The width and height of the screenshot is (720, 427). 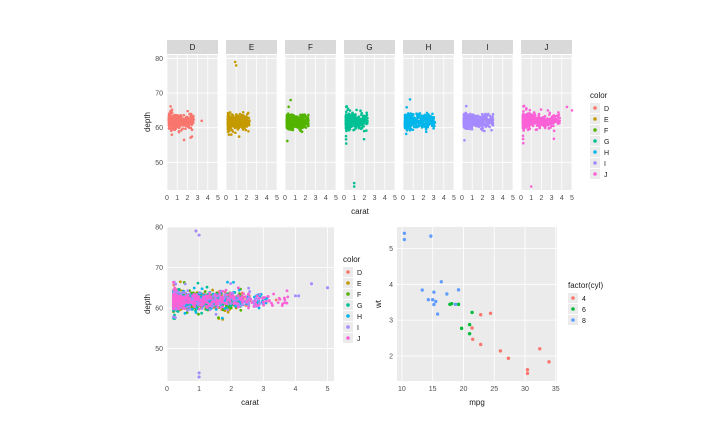 I want to click on y-axis-label: depth, so click(x=147, y=122).